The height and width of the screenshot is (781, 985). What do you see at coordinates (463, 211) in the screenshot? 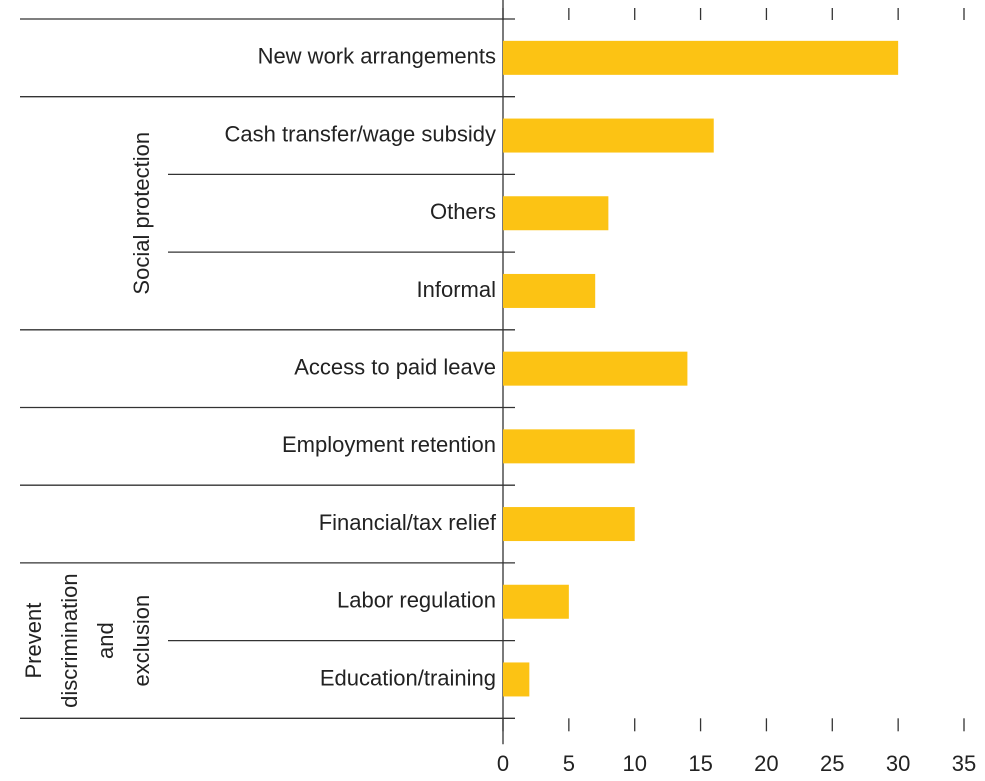
I see `category-label: Others` at bounding box center [463, 211].